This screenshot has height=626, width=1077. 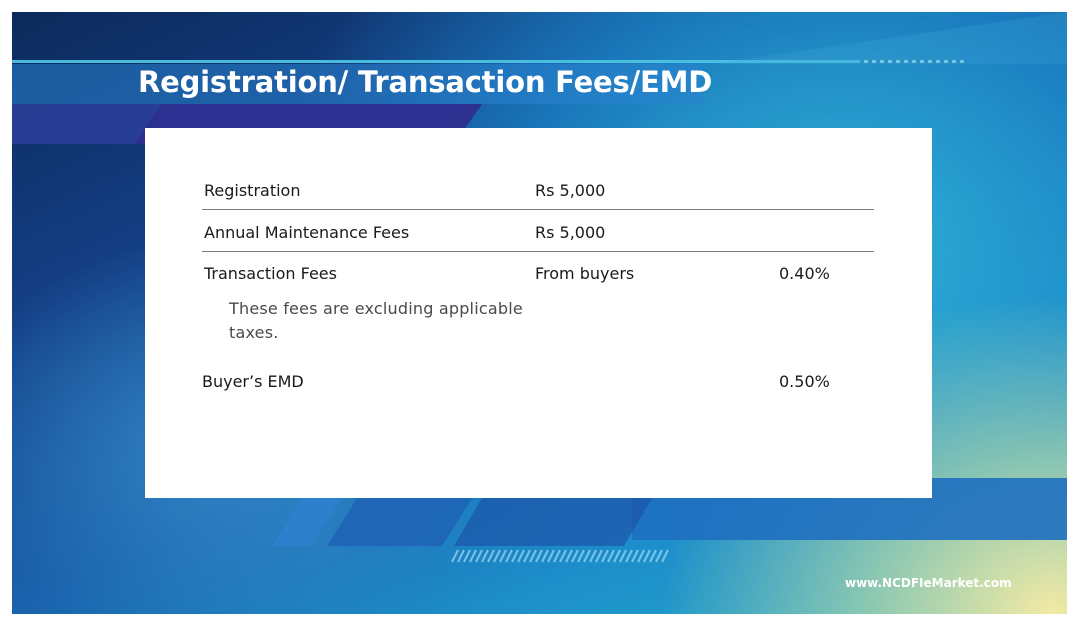 I want to click on emd-rate: 0.50%, so click(x=804, y=381).